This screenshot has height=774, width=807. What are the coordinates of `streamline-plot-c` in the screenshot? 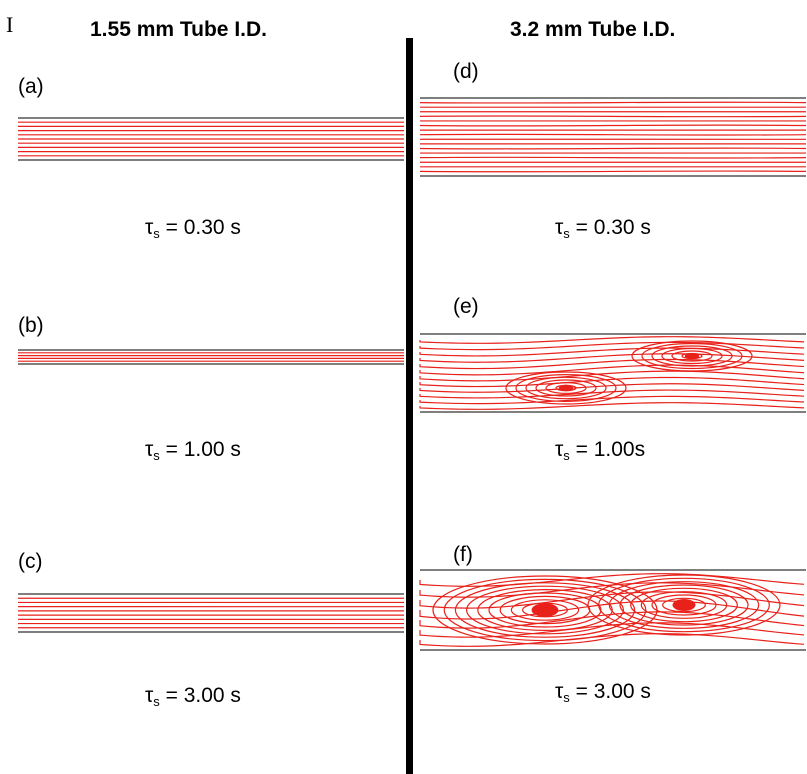 It's located at (211, 613).